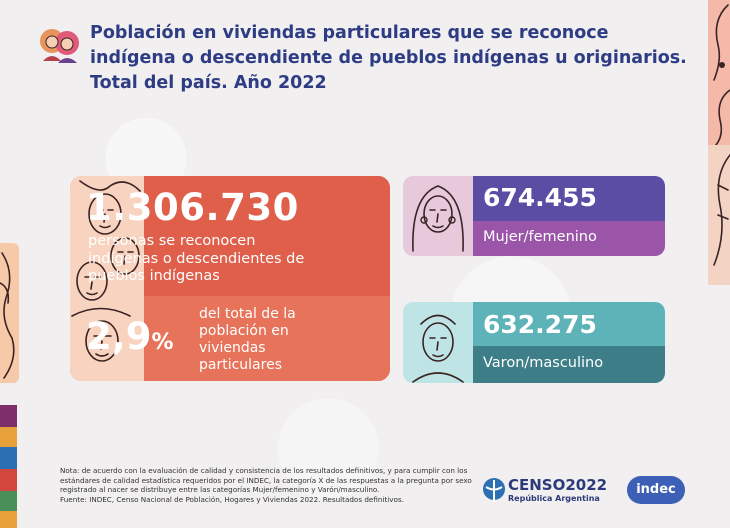  I want to click on decorative-illustration-right-mid, so click(719, 215).